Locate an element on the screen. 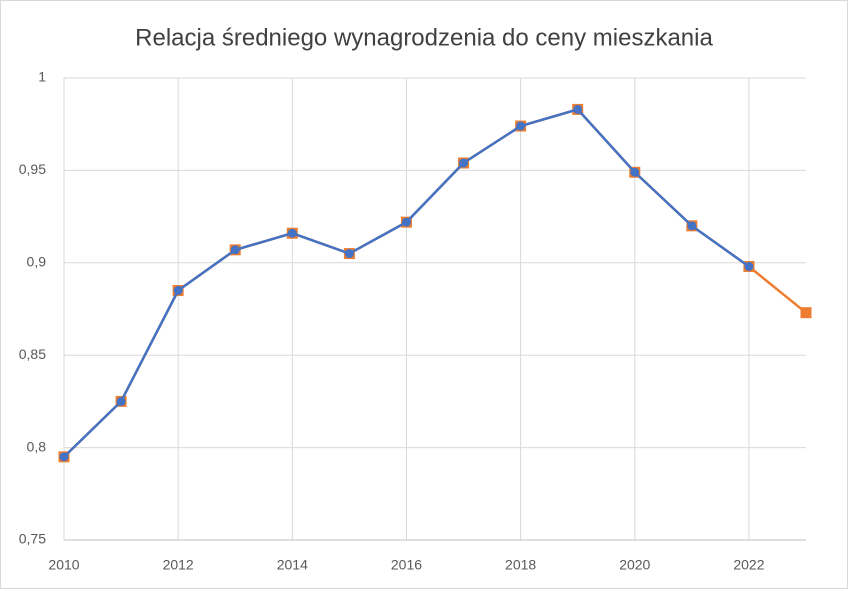 The height and width of the screenshot is (589, 848). x-tick-label: 2014 is located at coordinates (292, 565).